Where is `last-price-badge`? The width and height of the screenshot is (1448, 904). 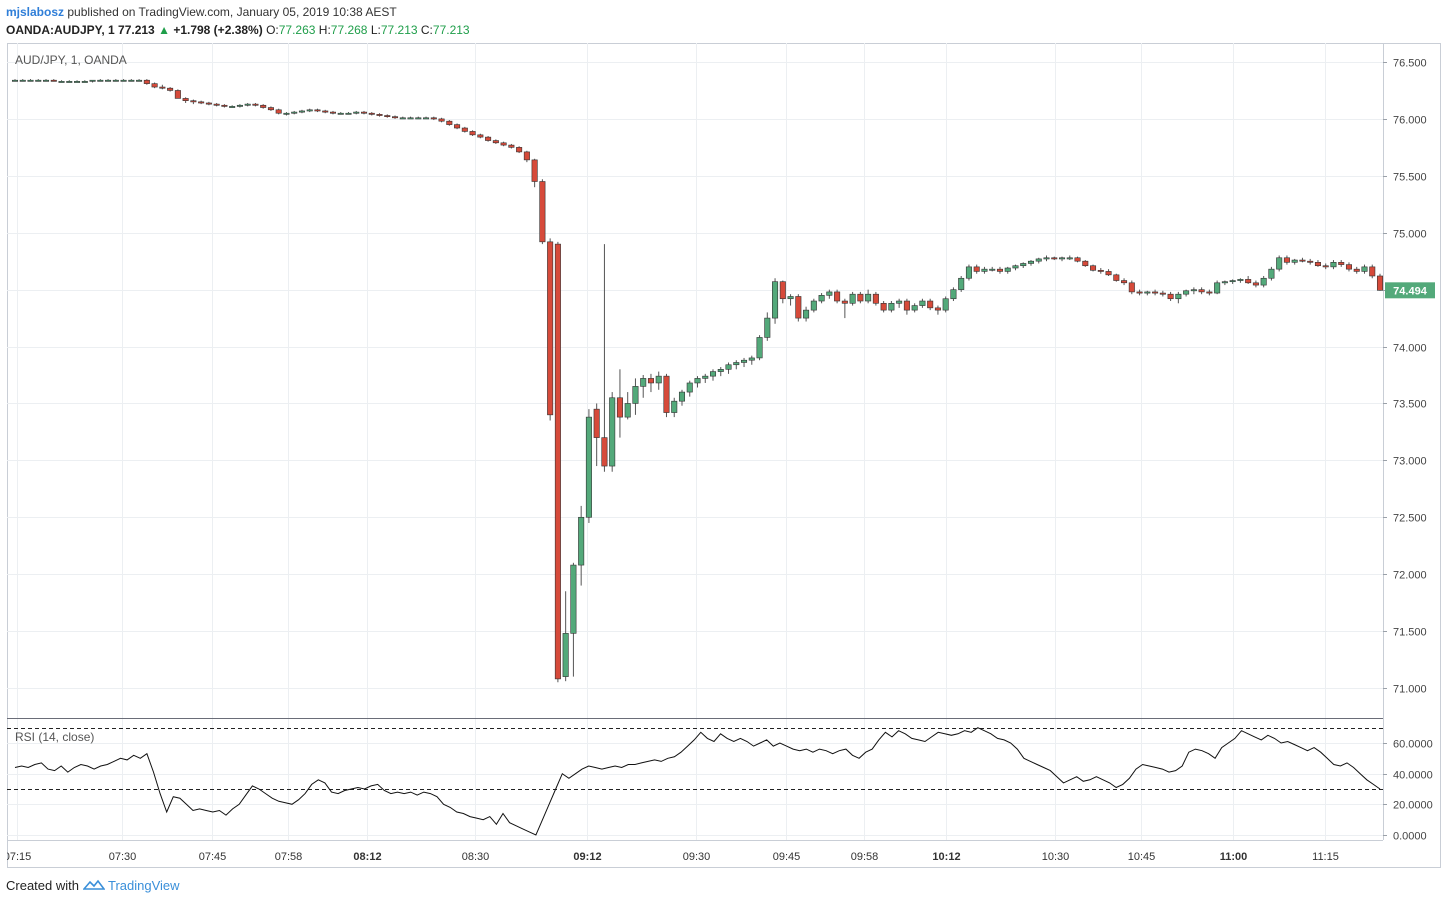 last-price-badge is located at coordinates (1410, 290).